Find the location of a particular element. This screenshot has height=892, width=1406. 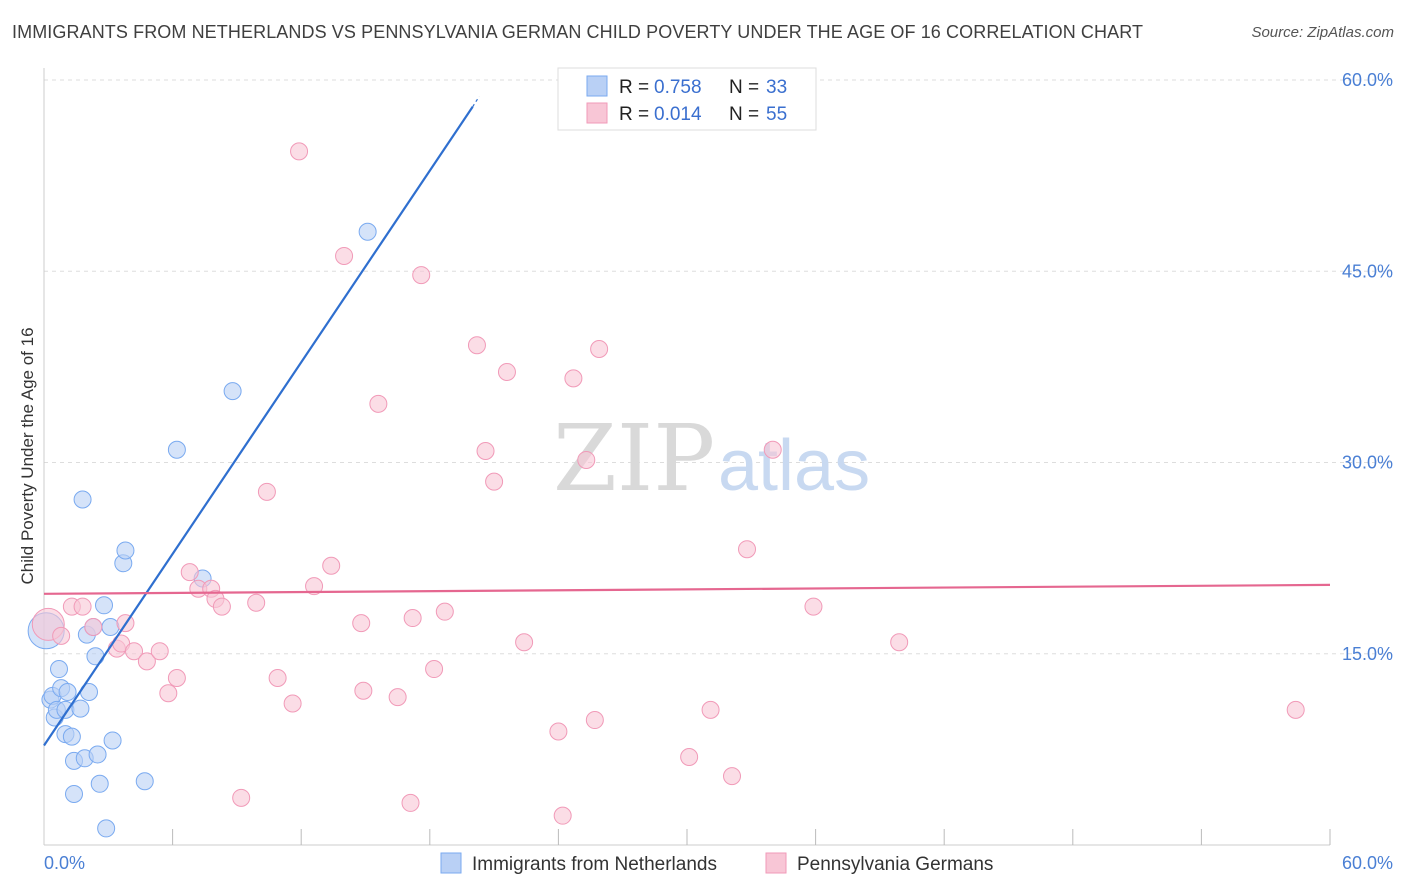

y-tick-label: 30.0% is located at coordinates (1367, 463).